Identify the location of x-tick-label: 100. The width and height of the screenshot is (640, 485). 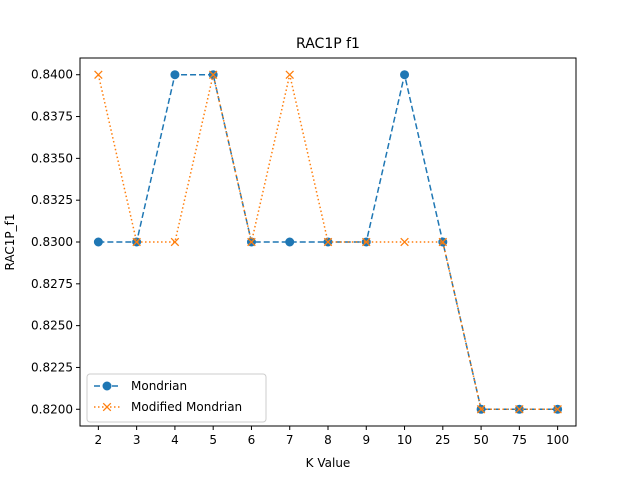
(557, 440).